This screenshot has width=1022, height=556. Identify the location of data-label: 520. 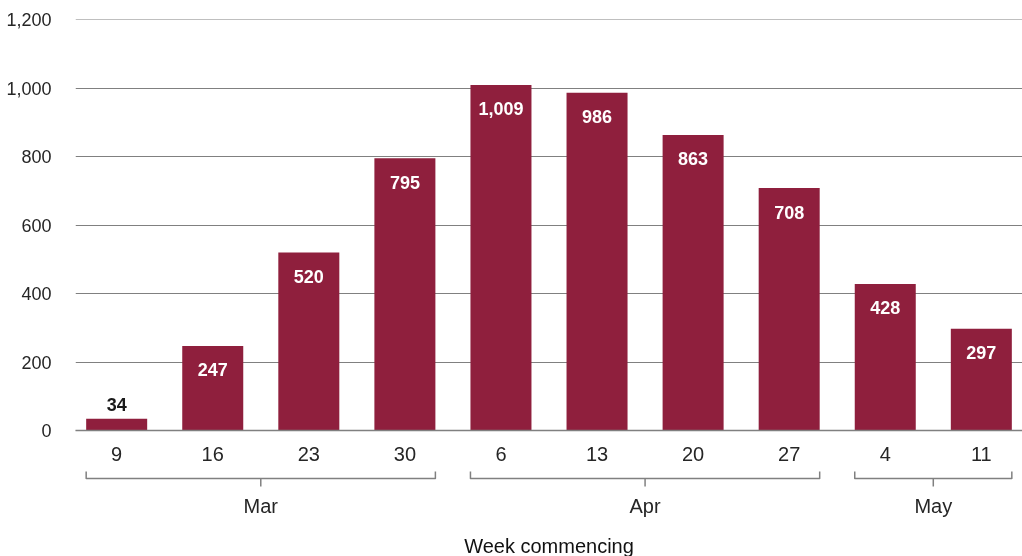
(308, 276).